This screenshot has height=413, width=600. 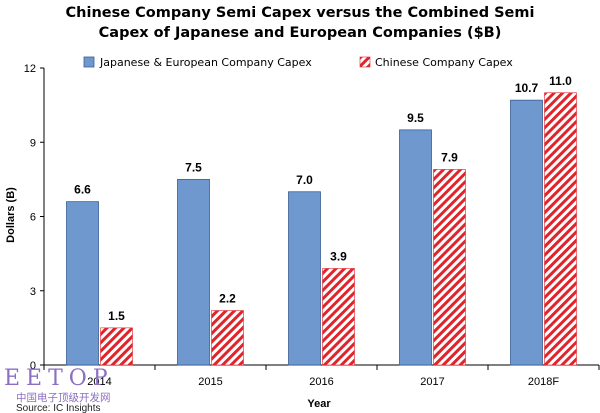 What do you see at coordinates (11, 215) in the screenshot?
I see `y-axis-title: Dollars (B)` at bounding box center [11, 215].